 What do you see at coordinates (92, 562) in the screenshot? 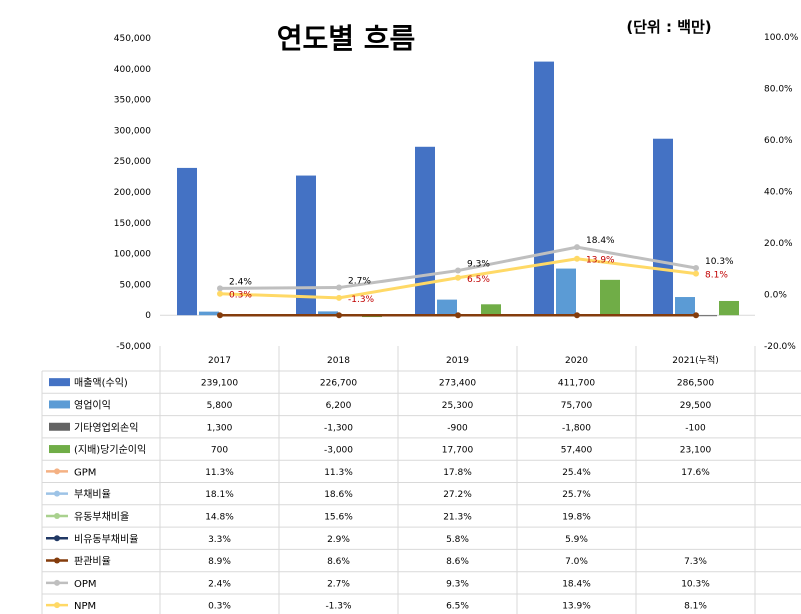
I see `row-label: 판관비율` at bounding box center [92, 562].